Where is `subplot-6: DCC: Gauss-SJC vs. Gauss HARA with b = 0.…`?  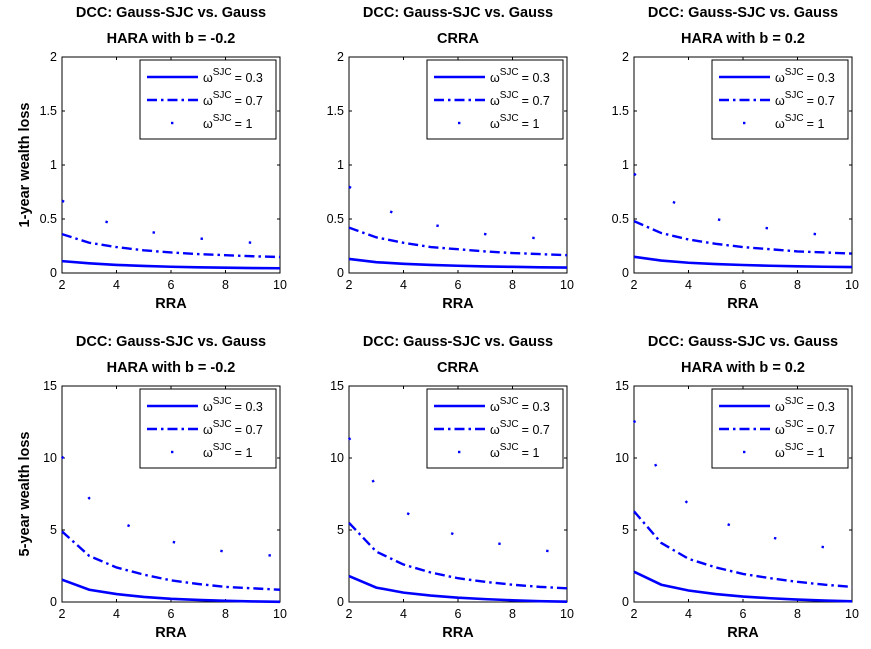
subplot-6: DCC: Gauss-SJC vs. Gauss HARA with b = 0.… is located at coordinates (737, 487).